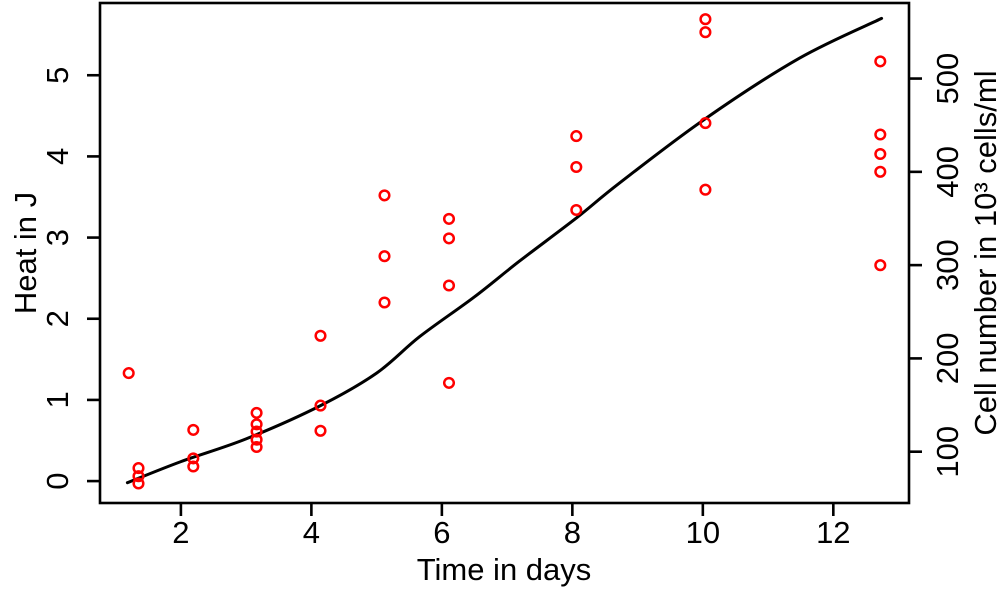 The height and width of the screenshot is (598, 1000). I want to click on y-right-tick-label: 400, so click(947, 172).